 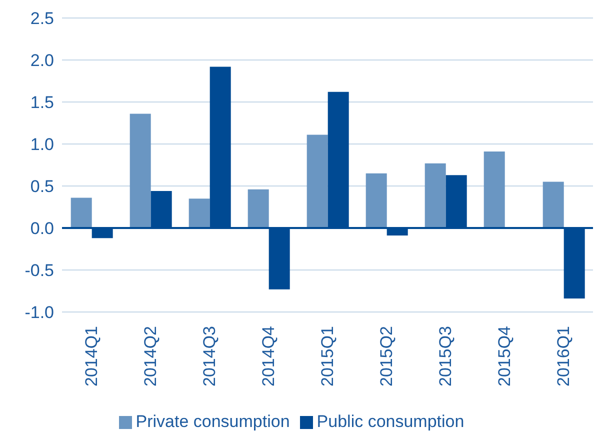 I want to click on y-tick-label: 0.5, so click(x=42, y=186).